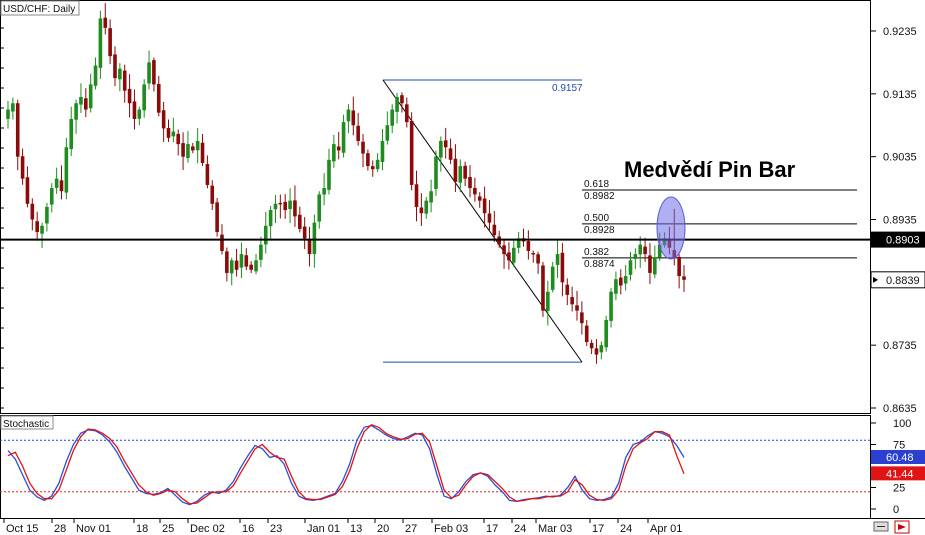 Image resolution: width=925 pixels, height=535 pixels. I want to click on stochastic-series-line, so click(346, 464).